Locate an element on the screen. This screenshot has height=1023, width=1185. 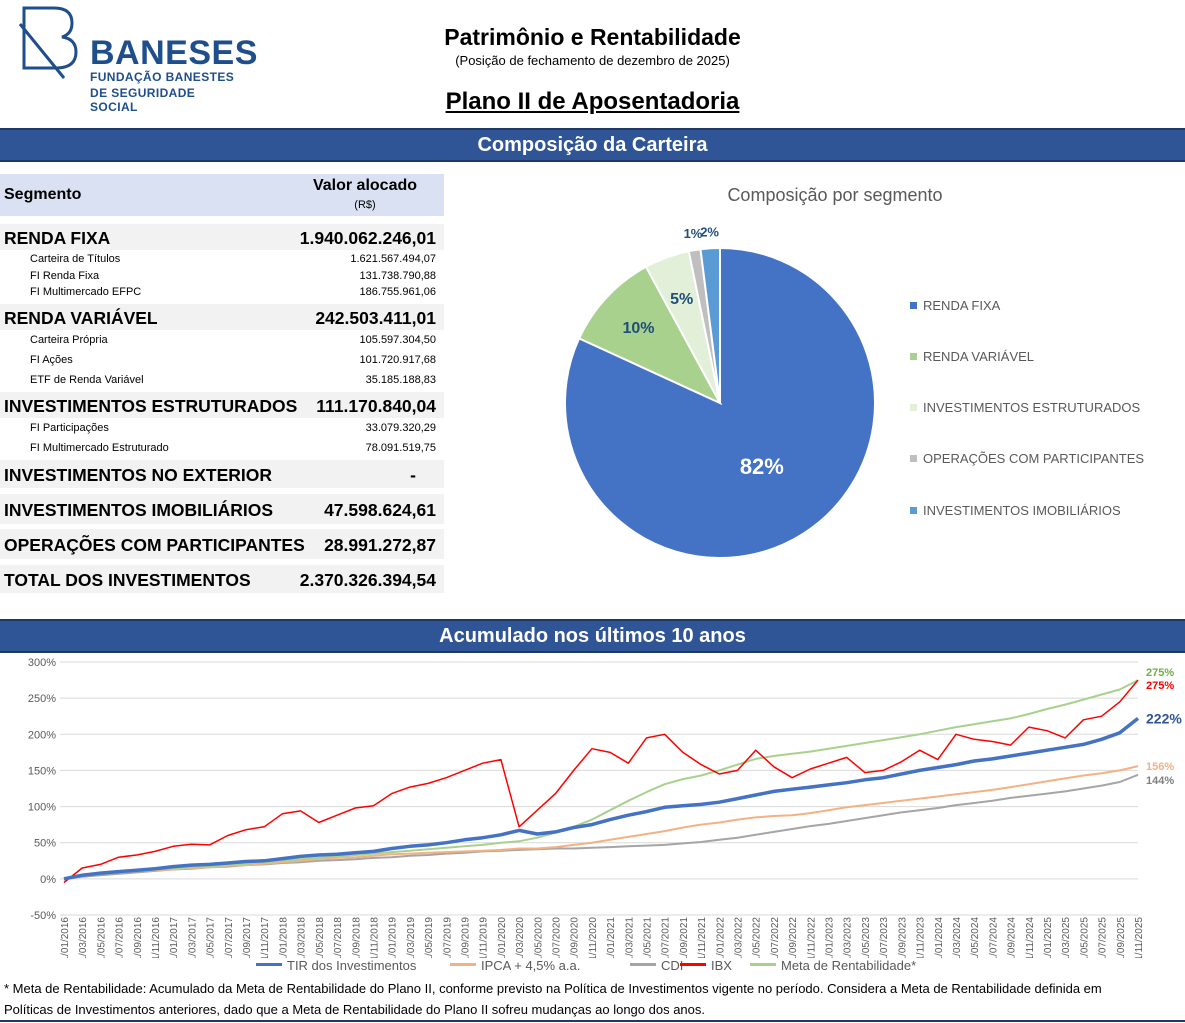
table-row-main: RENDA FIXA 1.940.062.246,01 is located at coordinates (222, 237).